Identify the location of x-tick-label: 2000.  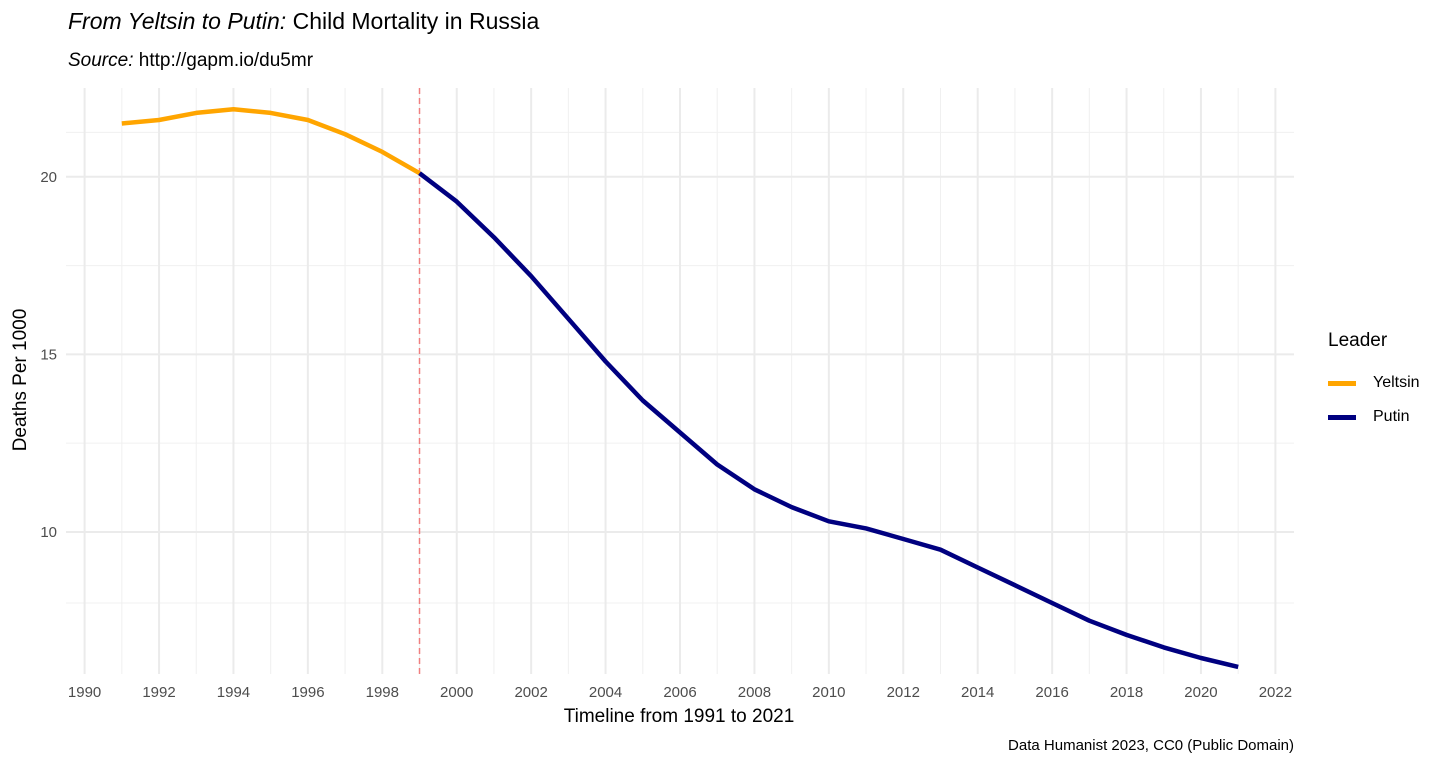
(456, 692).